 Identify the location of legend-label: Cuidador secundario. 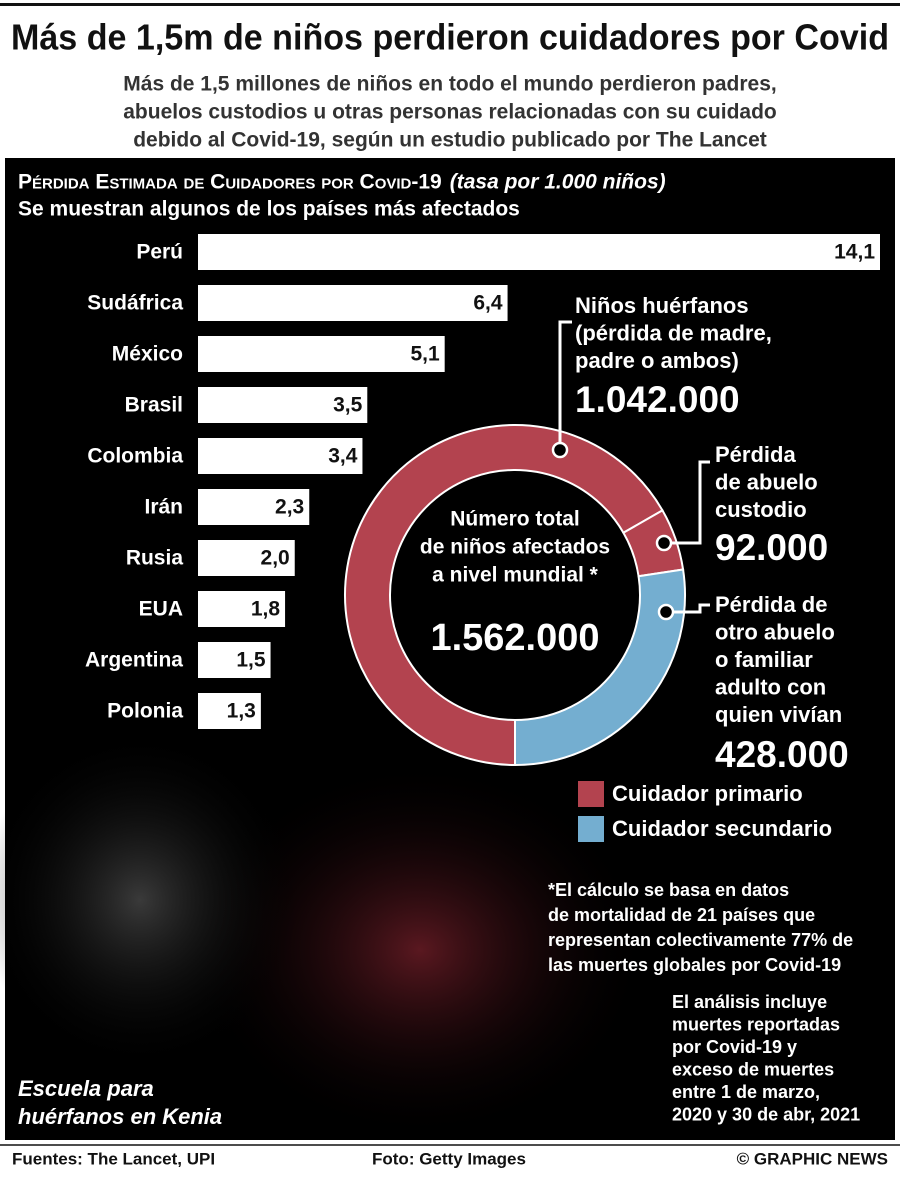
(722, 828).